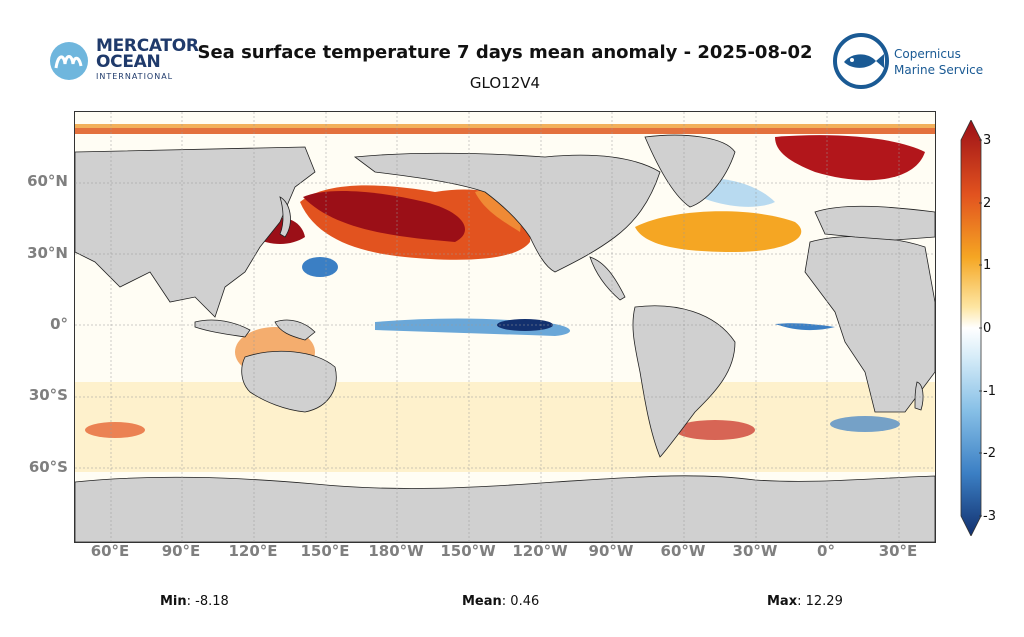 This screenshot has height=637, width=1024. What do you see at coordinates (820, 601) in the screenshot?
I see `stat-max-value: : 12.29` at bounding box center [820, 601].